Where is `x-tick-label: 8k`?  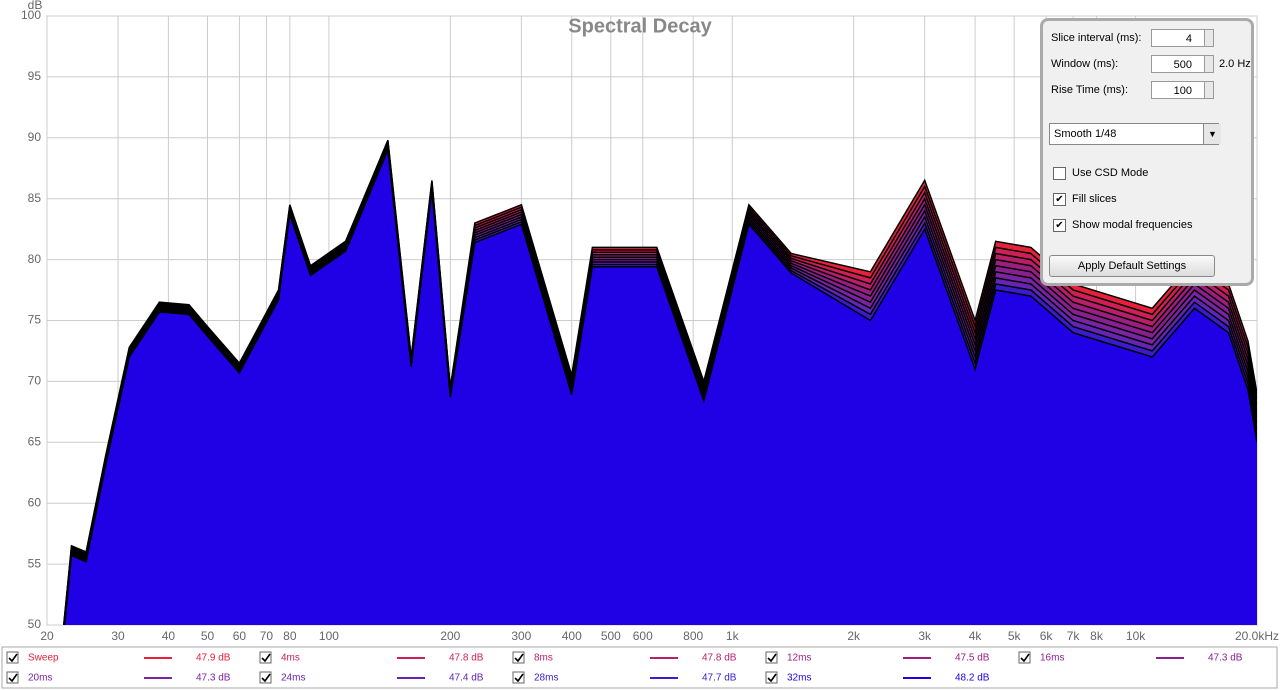 x-tick-label: 8k is located at coordinates (1097, 636).